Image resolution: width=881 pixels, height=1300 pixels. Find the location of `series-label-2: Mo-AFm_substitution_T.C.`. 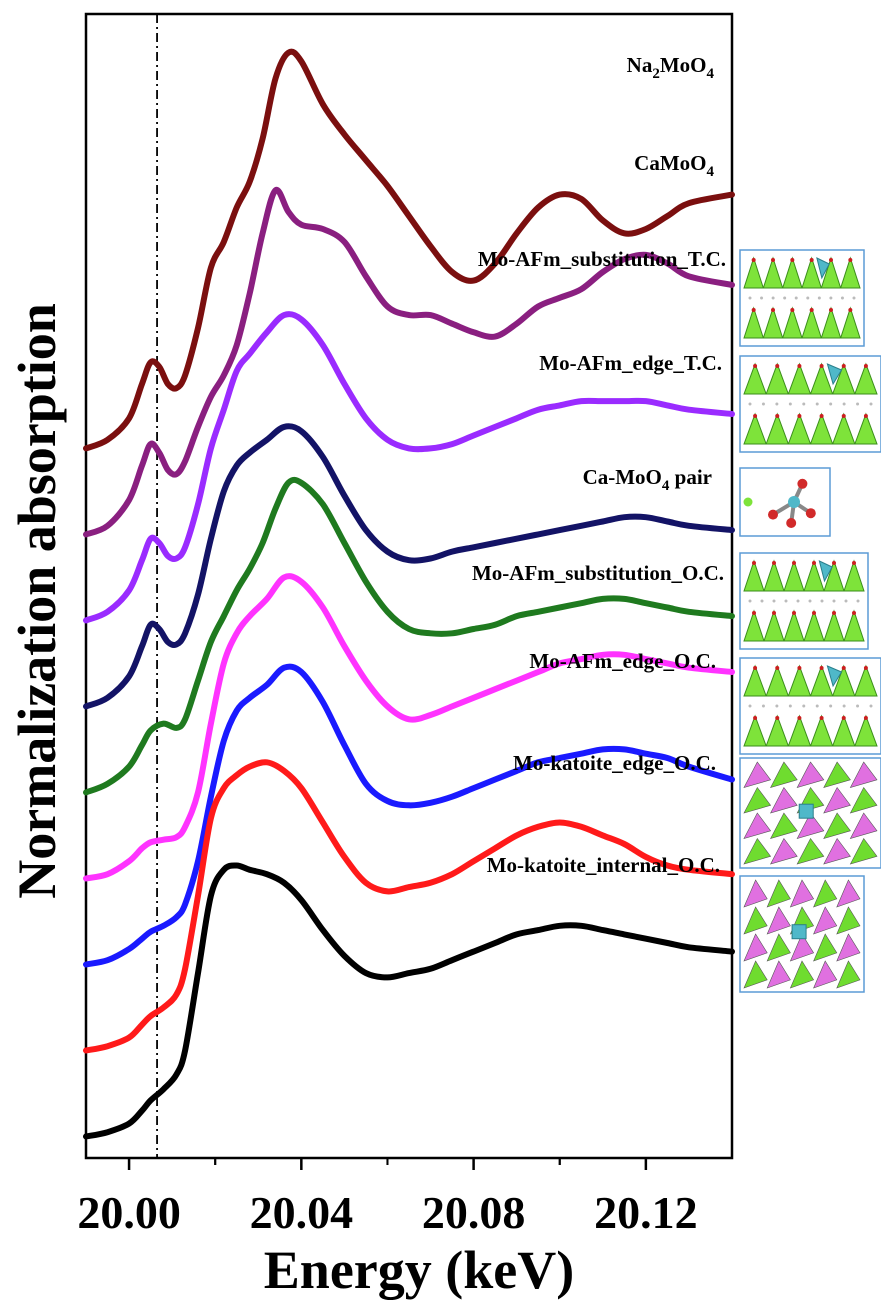

series-label-2: Mo-AFm_substitution_T.C. is located at coordinates (602, 259).